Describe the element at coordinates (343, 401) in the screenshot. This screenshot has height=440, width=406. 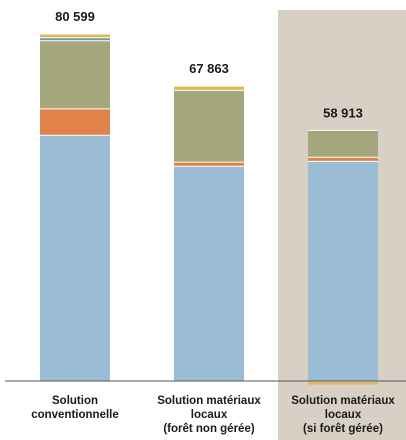
I see `category-label-2-line-0: Solution matériaux` at that location.